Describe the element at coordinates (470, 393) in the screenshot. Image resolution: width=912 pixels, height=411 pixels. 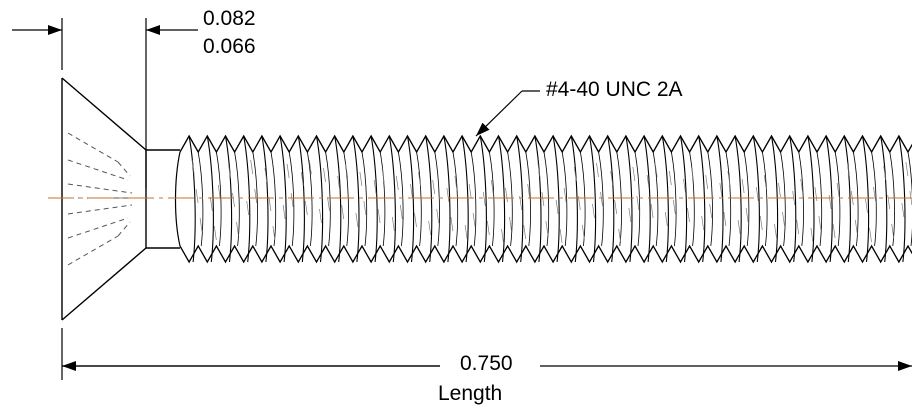
I see `length-caption-label: Length` at that location.